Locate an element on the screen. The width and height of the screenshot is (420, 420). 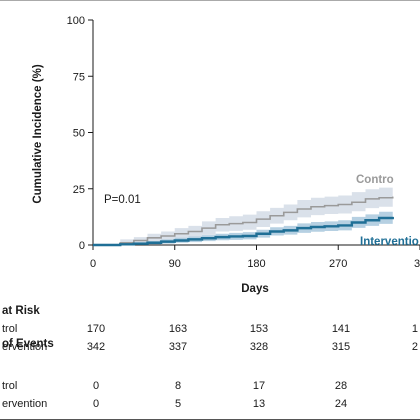
y-axis-title: Cumulative Incidence (%) is located at coordinates (38, 133).